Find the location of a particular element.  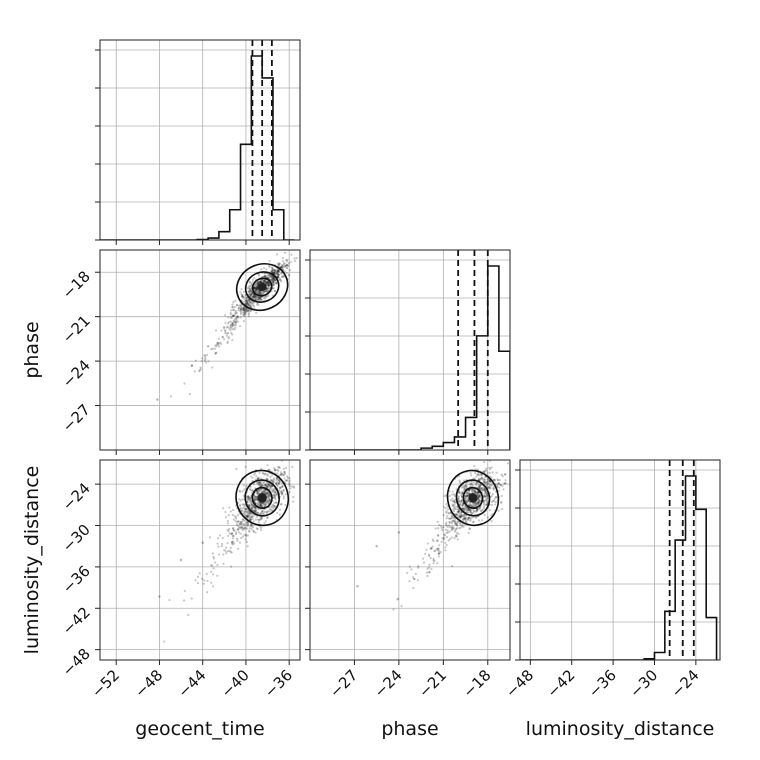

x-tick-label: −44 is located at coordinates (191, 683).